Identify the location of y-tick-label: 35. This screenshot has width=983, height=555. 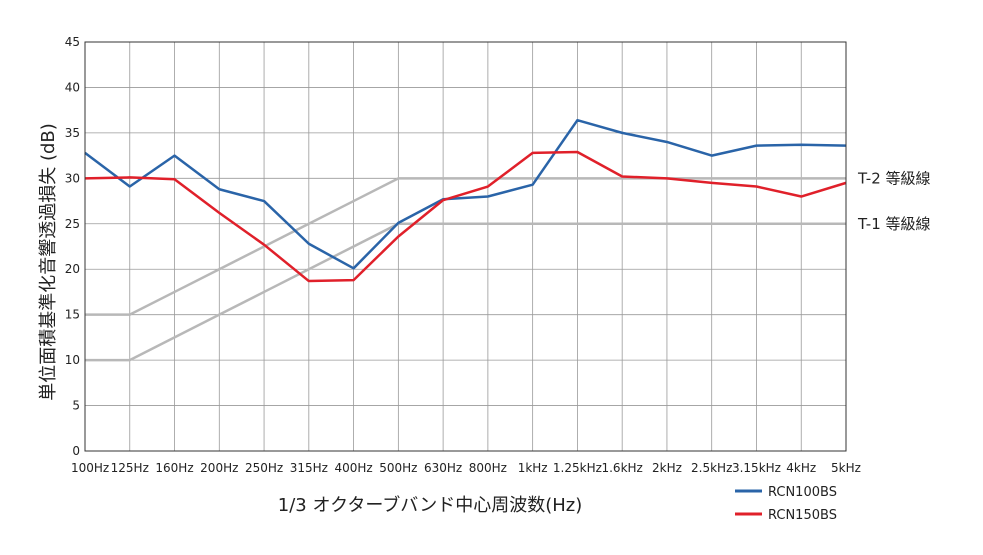
(72, 133).